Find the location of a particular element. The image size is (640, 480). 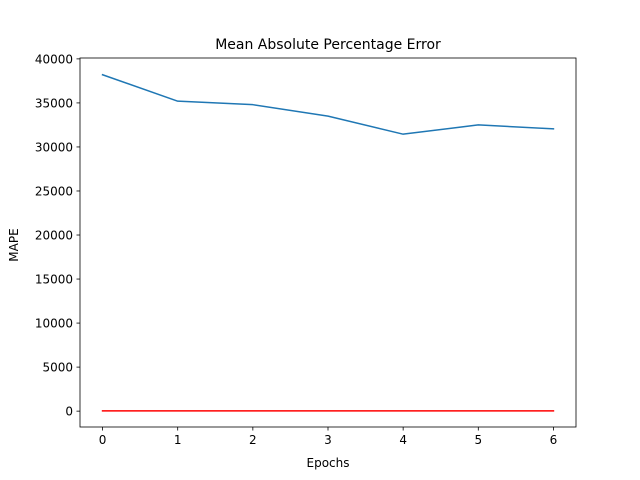

x-tick-label-0: 0 is located at coordinates (103, 440).